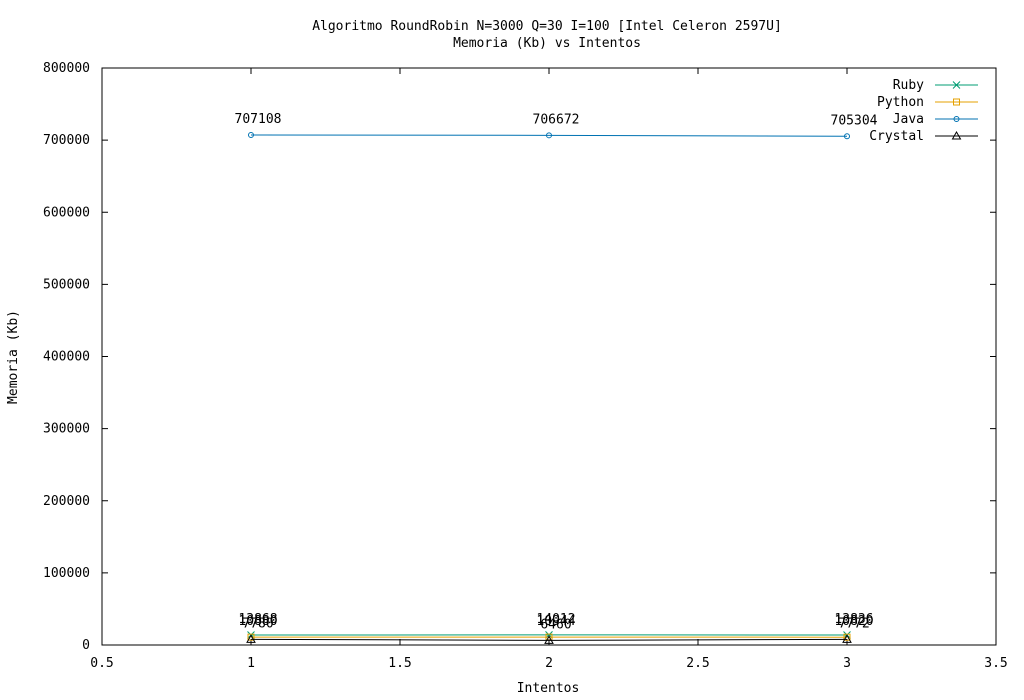  I want to click on data-label: 13836, so click(853, 619).